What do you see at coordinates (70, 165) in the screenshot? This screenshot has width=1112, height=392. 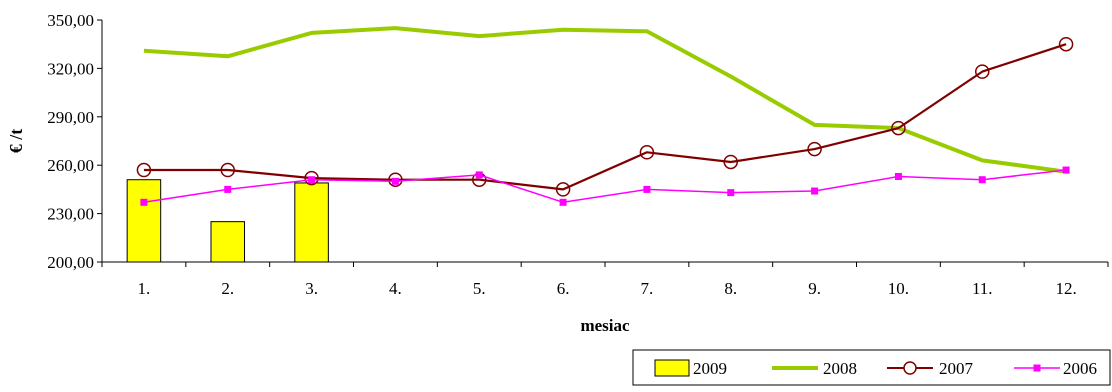 I see `y-tick-label: 260,00` at bounding box center [70, 165].